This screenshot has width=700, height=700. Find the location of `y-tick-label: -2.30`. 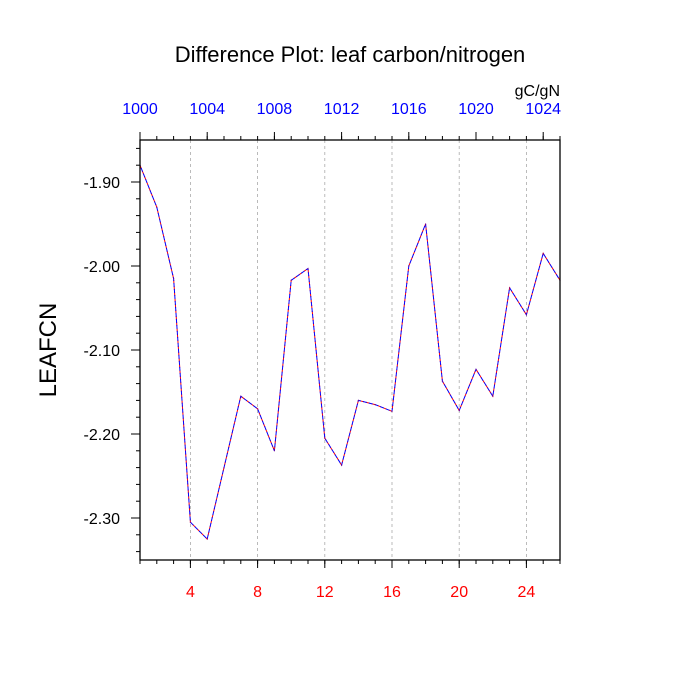

y-tick-label: -2.30 is located at coordinates (102, 519).